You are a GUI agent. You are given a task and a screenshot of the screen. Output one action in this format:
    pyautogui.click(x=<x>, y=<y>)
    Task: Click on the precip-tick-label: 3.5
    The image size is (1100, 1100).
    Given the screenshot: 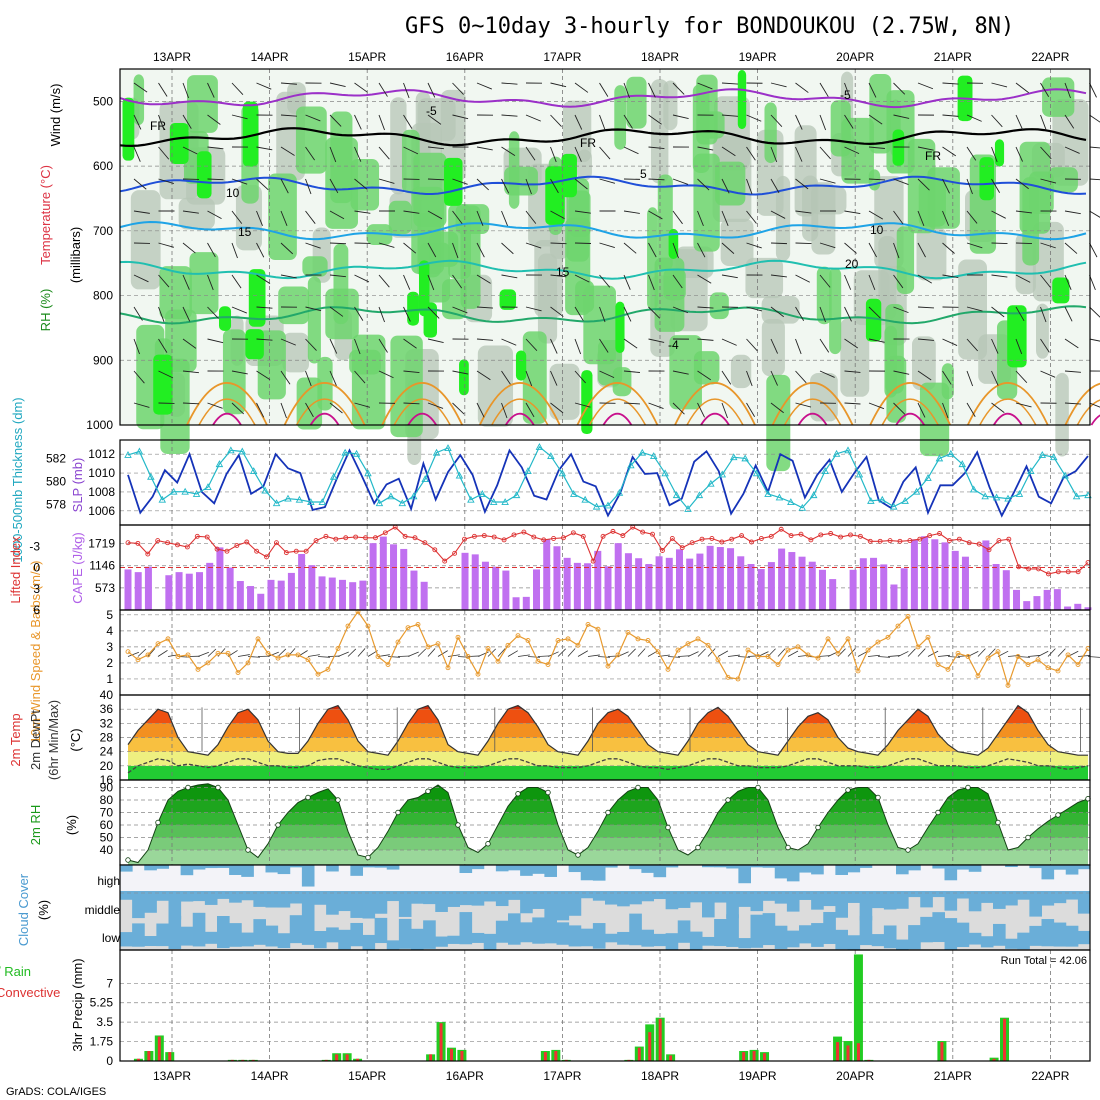 What is the action you would take?
    pyautogui.click(x=104, y=1022)
    